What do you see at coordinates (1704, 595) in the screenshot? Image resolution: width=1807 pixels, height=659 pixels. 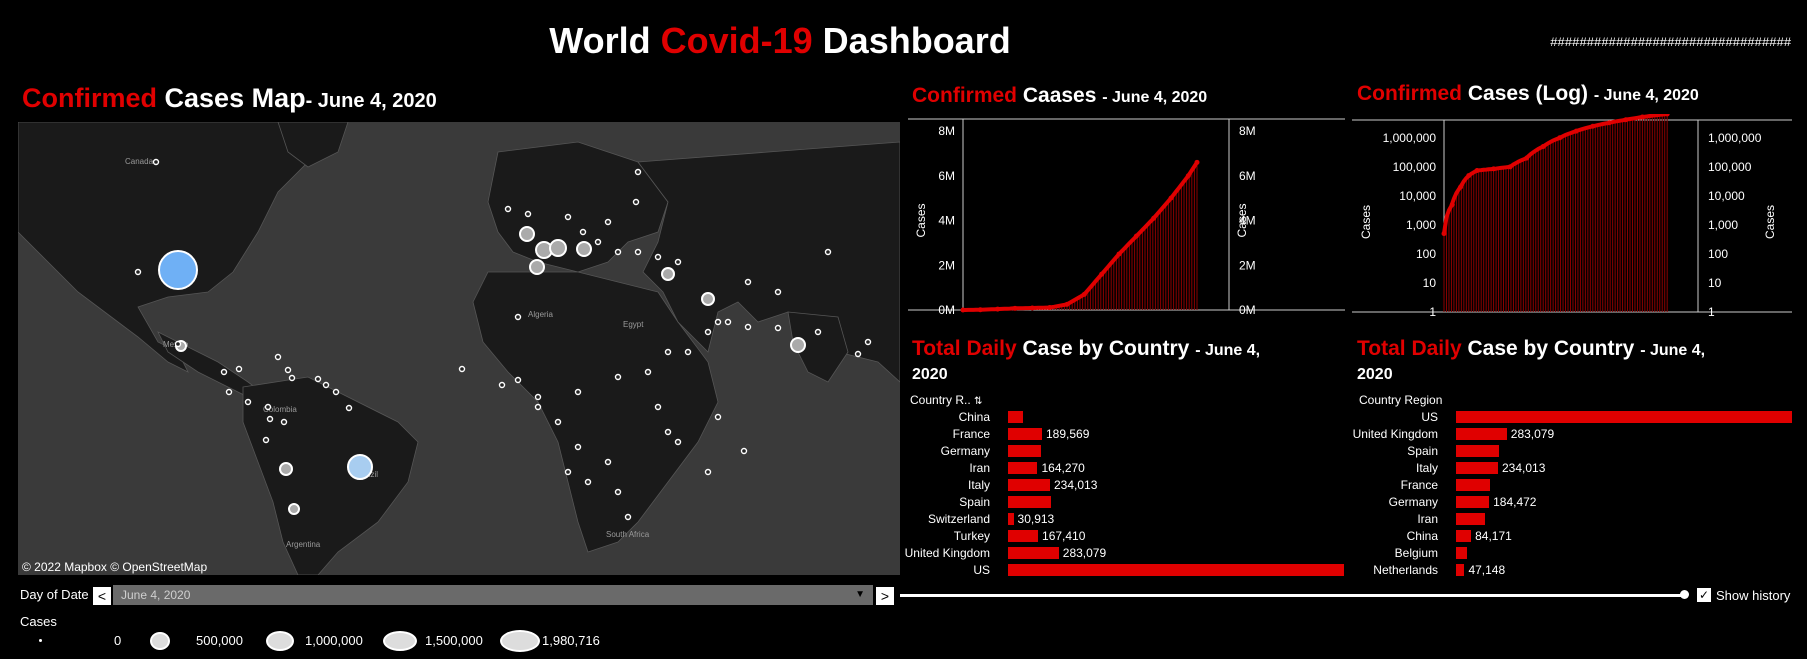 I see `show-history-checkbox: ✓` at bounding box center [1704, 595].